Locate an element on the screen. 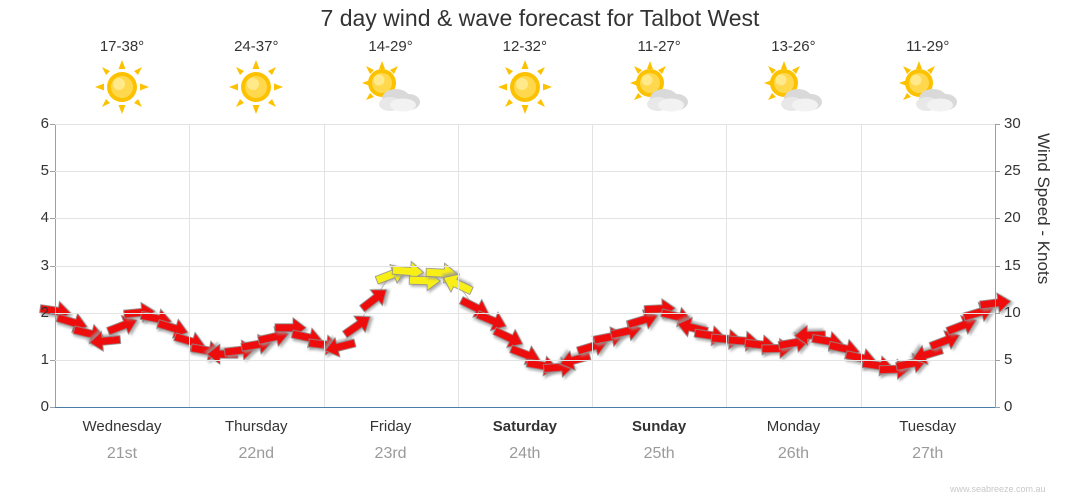 This screenshot has height=494, width=1080. day-date: 23rd is located at coordinates (390, 453).